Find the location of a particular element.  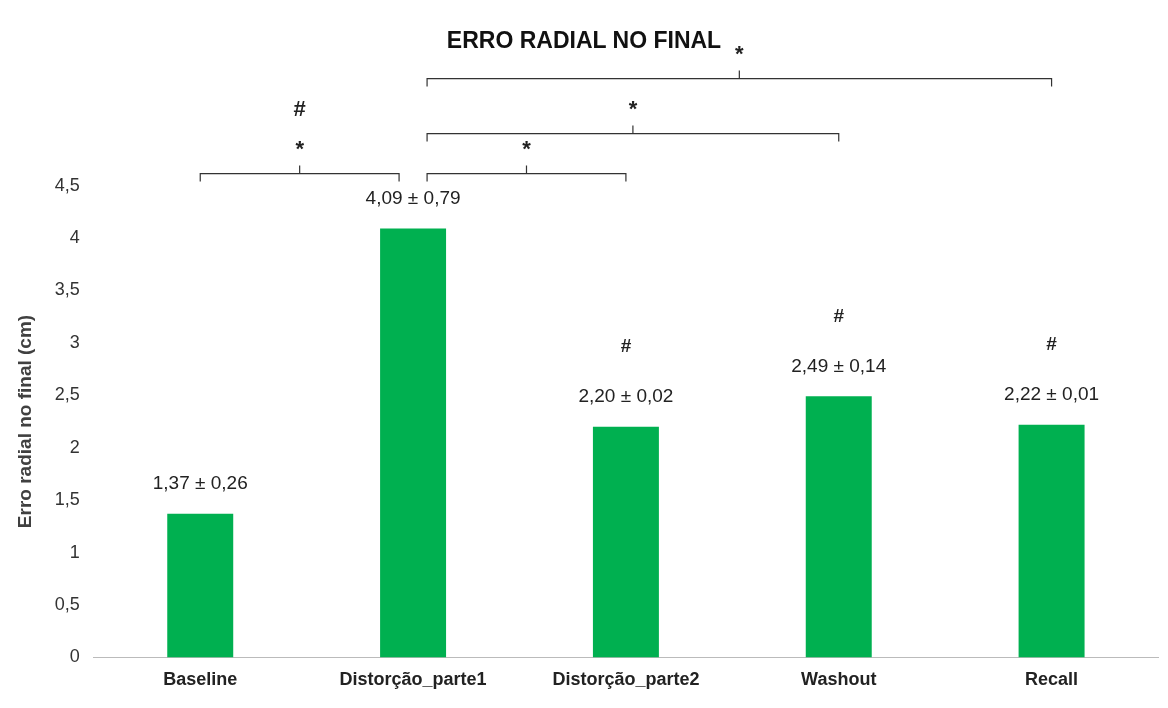

data-label: 2,49 ± 0,14 is located at coordinates (839, 365).